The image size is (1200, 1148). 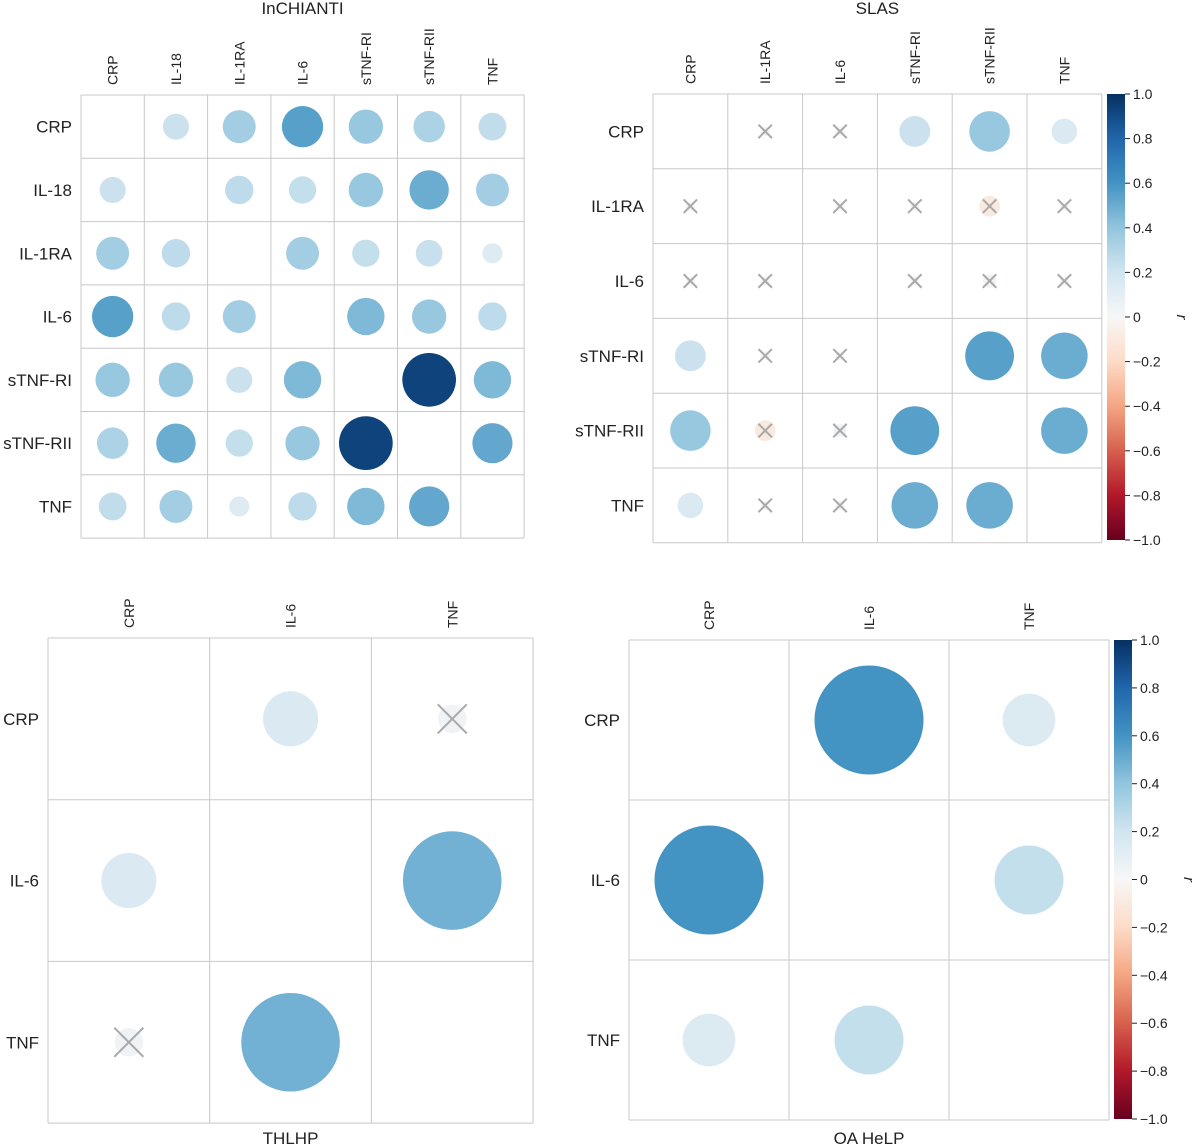 What do you see at coordinates (869, 1138) in the screenshot?
I see `panel-title: OA HeLP` at bounding box center [869, 1138].